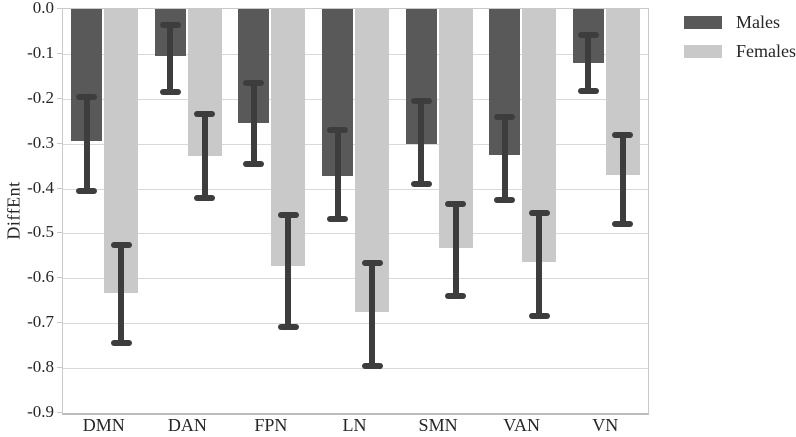  I want to click on error-bar-females-vn, so click(623, 179).